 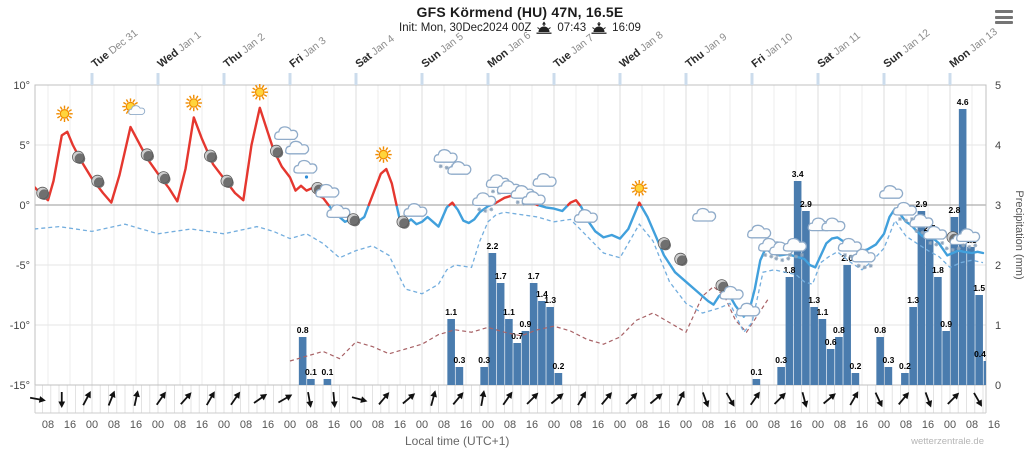 What do you see at coordinates (756, 372) in the screenshot?
I see `precip-bar-label: 0.1` at bounding box center [756, 372].